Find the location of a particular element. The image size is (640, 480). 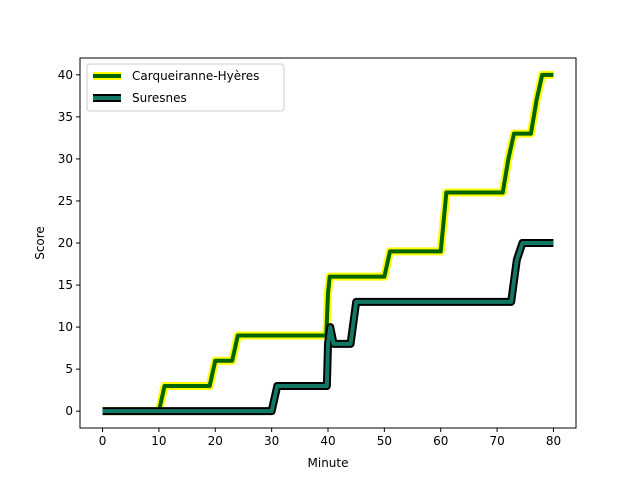

x-axis-label: Minute is located at coordinates (328, 463).